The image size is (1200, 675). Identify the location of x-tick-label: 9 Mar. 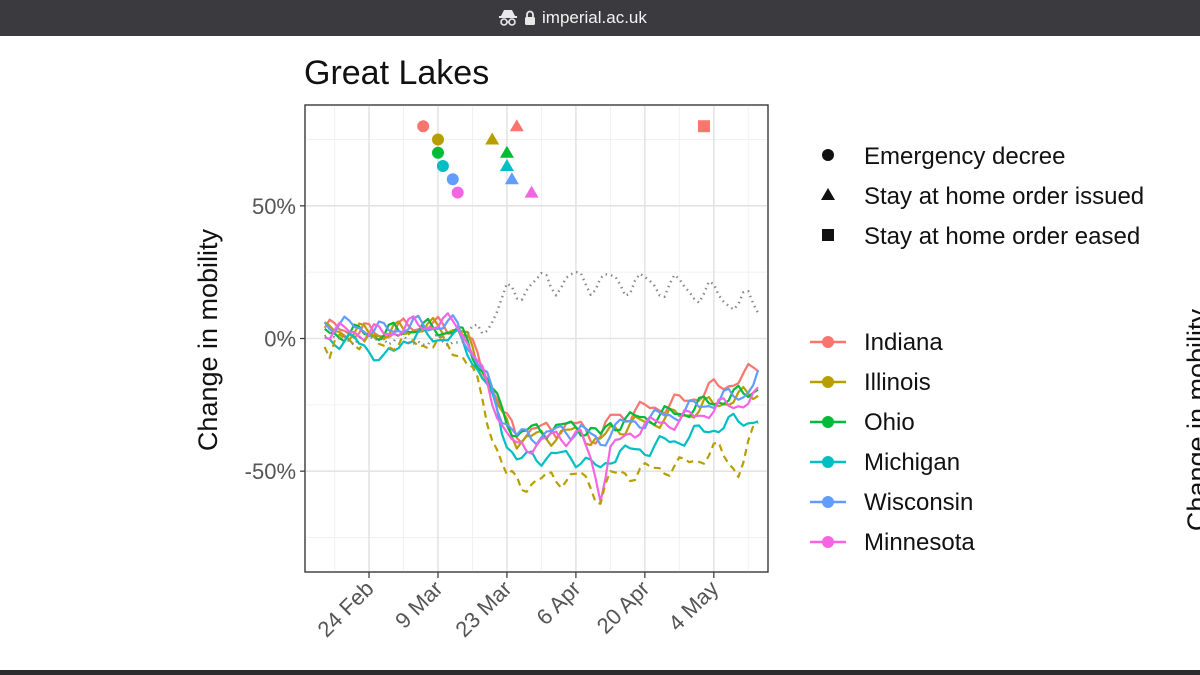
(418, 604).